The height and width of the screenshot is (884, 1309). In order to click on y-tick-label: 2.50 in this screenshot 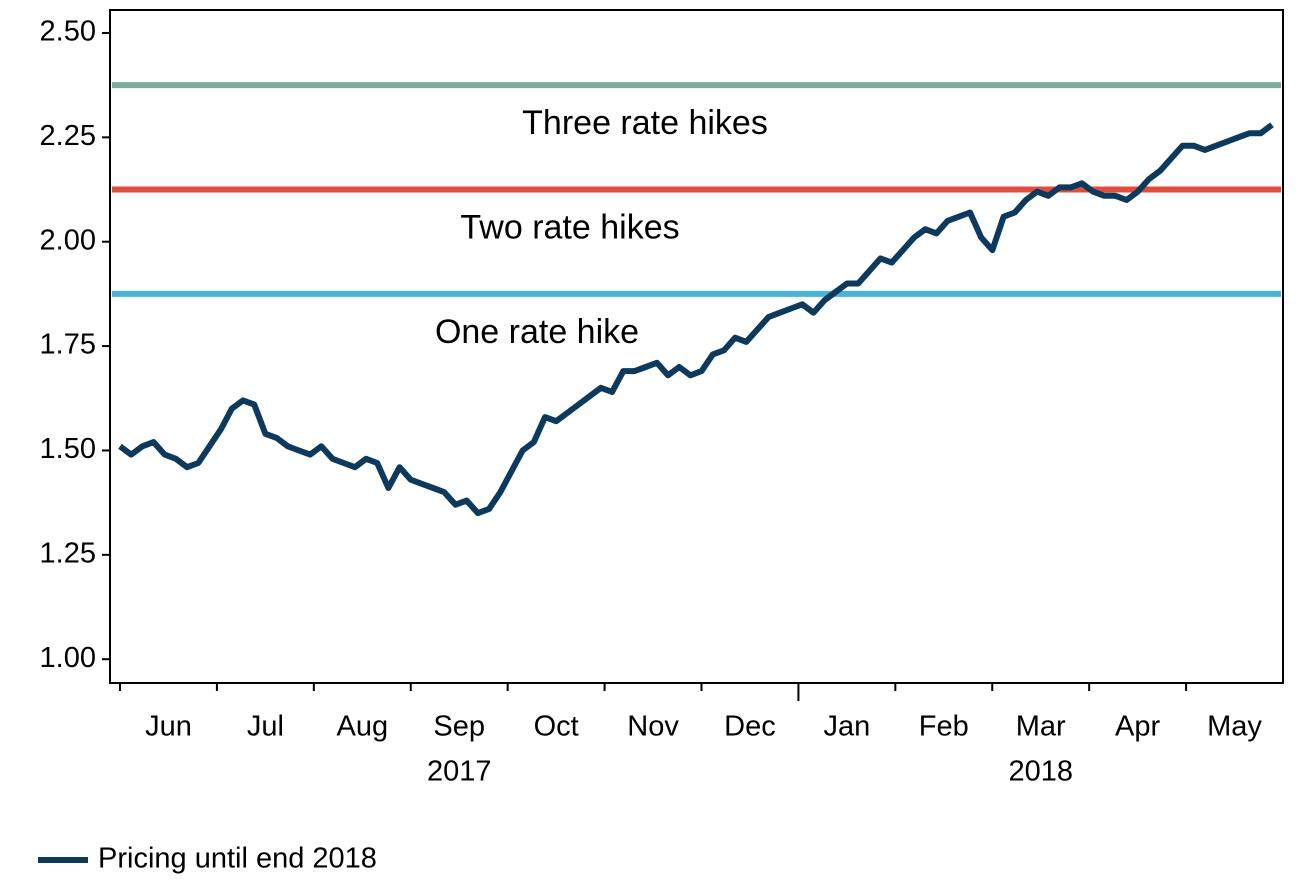, I will do `click(68, 32)`.